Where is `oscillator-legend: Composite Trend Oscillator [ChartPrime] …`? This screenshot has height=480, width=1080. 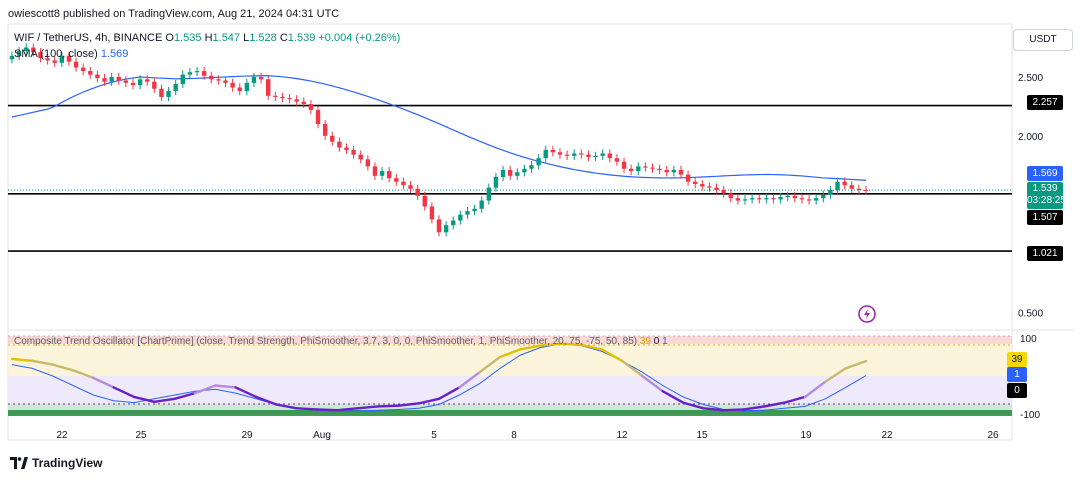 oscillator-legend: Composite Trend Oscillator [ChartPrime] … is located at coordinates (341, 341).